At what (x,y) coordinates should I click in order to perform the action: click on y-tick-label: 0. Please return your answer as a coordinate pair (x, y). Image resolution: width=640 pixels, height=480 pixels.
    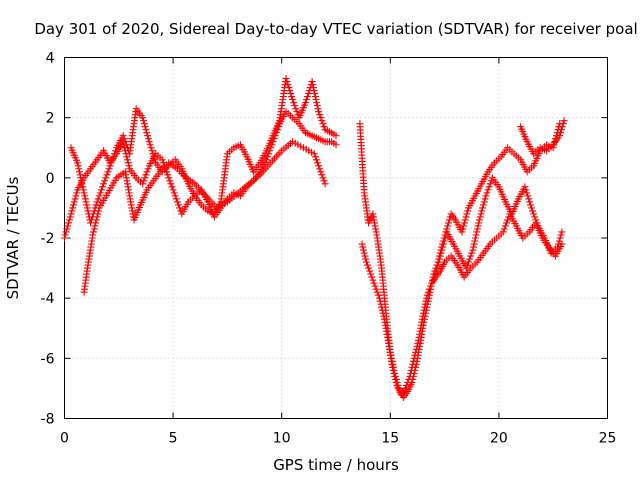
    Looking at the image, I should click on (50, 179).